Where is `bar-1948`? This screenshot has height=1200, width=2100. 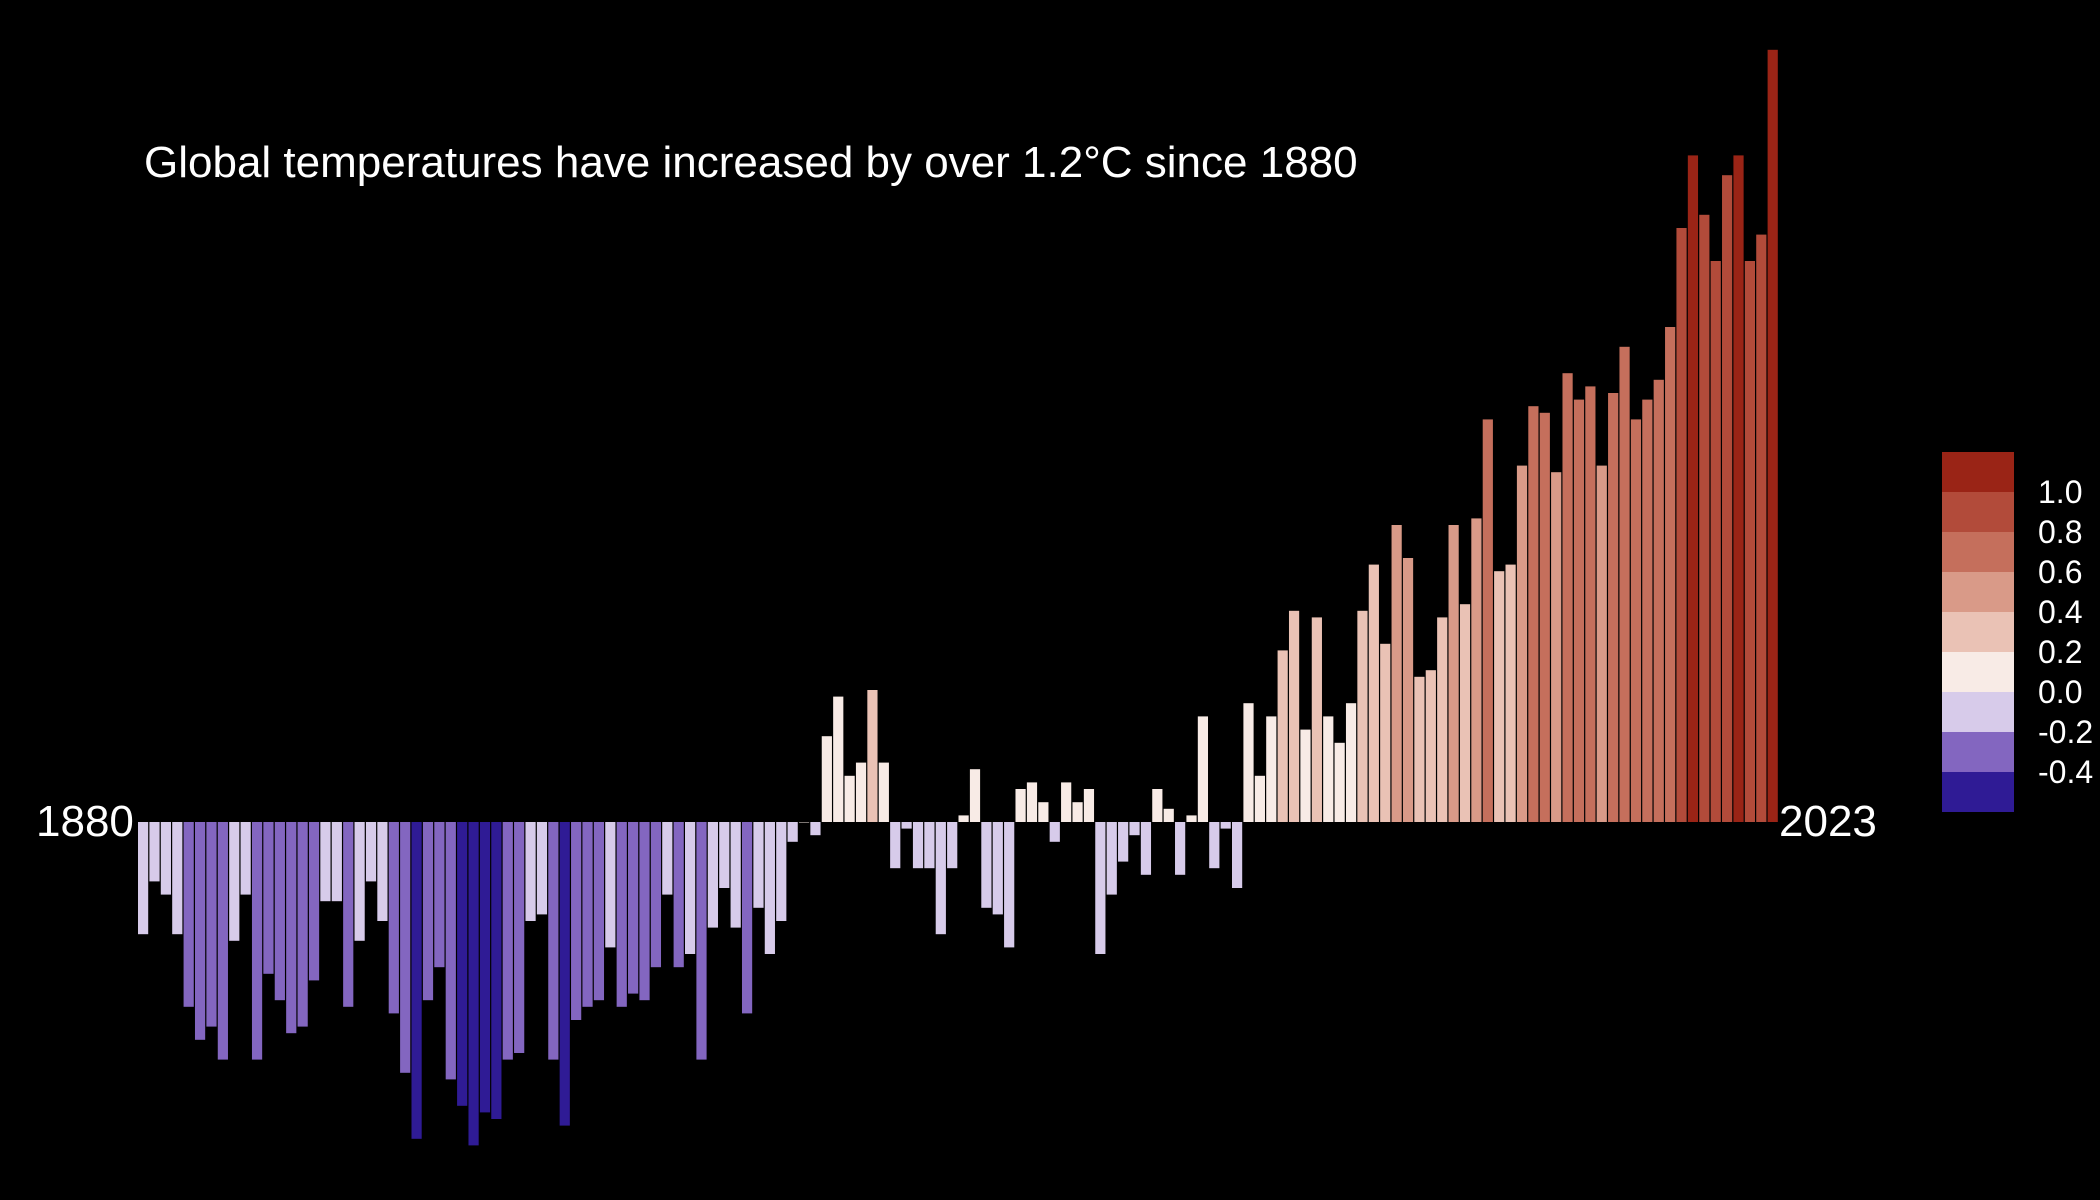
bar-1948 is located at coordinates (918, 845).